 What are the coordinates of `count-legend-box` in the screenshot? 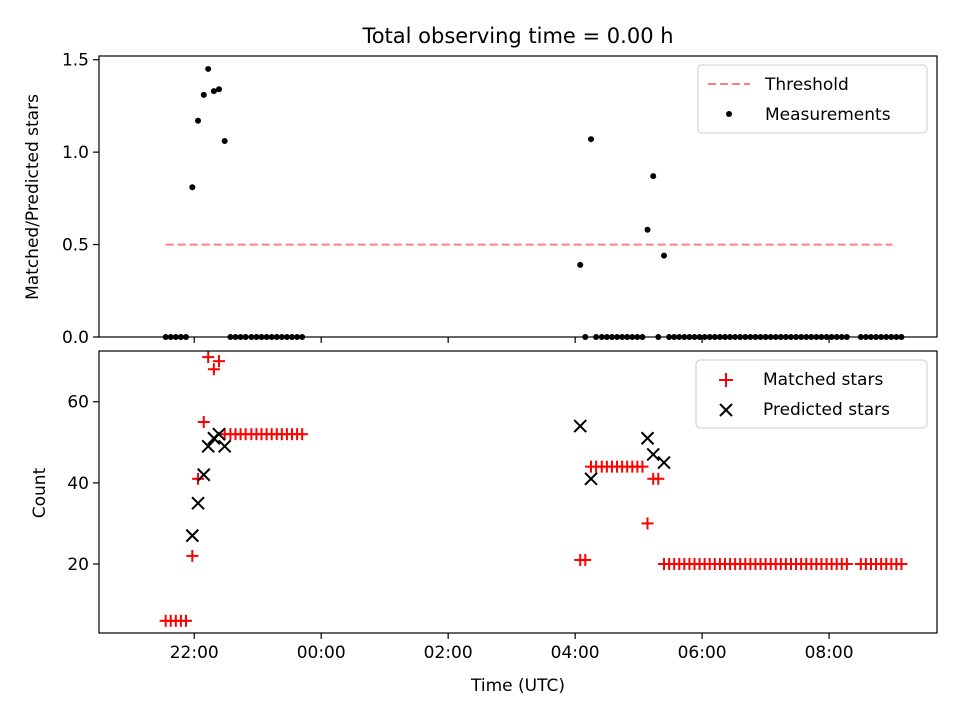 It's located at (811, 394).